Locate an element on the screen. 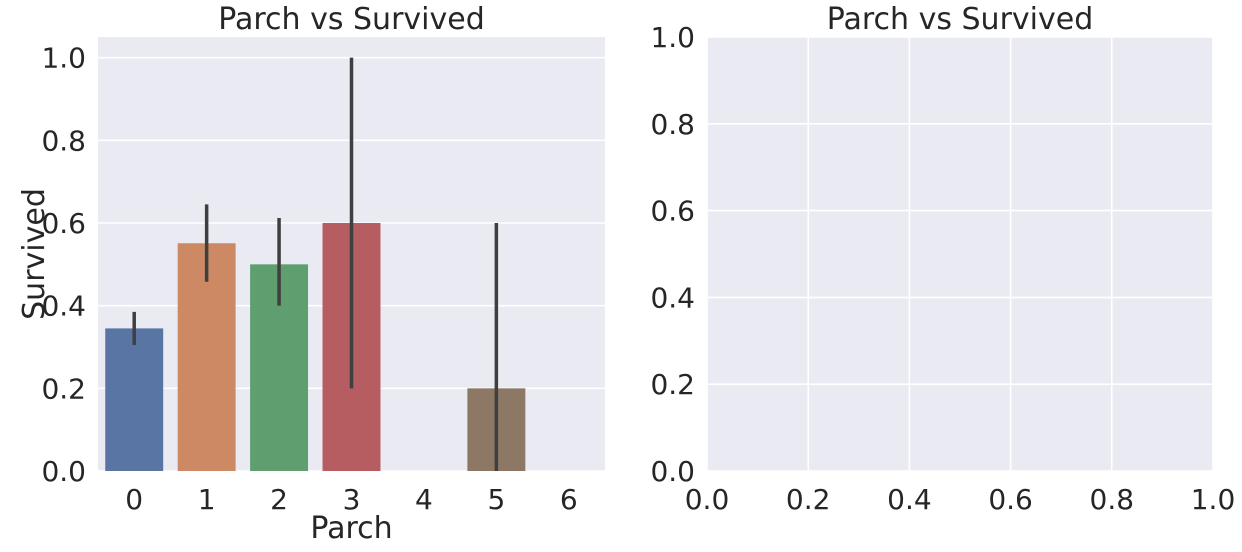  left-x-tick-label: 5 is located at coordinates (496, 499).